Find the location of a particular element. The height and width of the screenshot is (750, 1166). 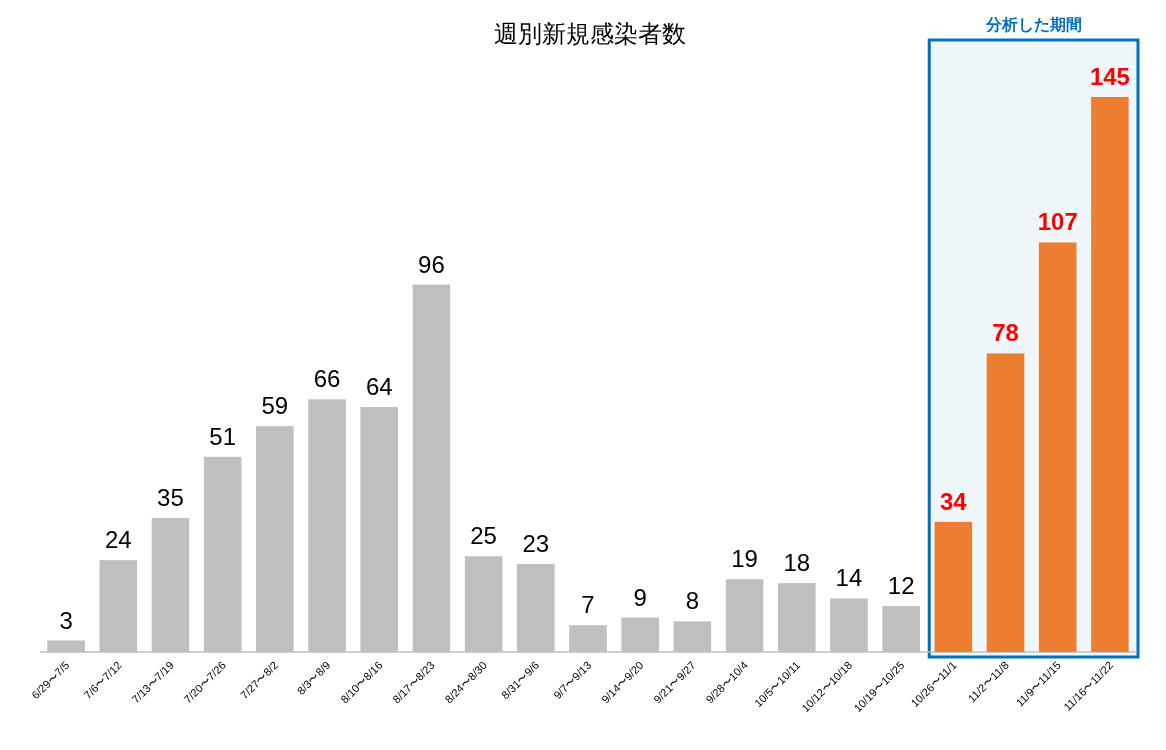

data-label: 96 is located at coordinates (431, 264).